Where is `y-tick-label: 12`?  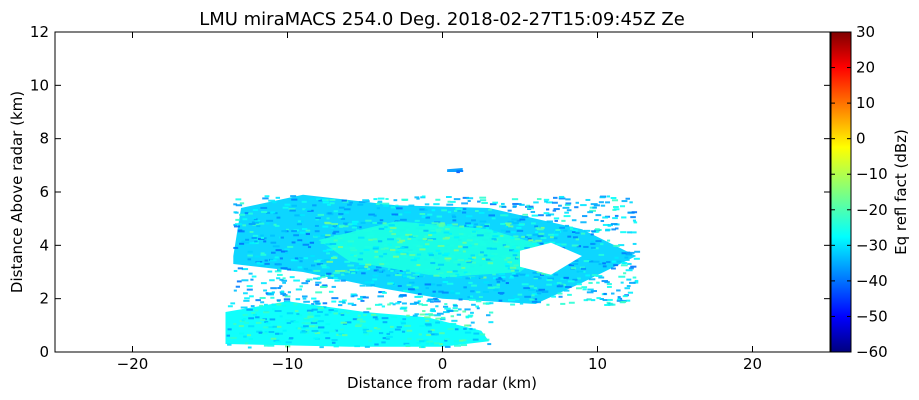
y-tick-label: 12 is located at coordinates (39, 32).